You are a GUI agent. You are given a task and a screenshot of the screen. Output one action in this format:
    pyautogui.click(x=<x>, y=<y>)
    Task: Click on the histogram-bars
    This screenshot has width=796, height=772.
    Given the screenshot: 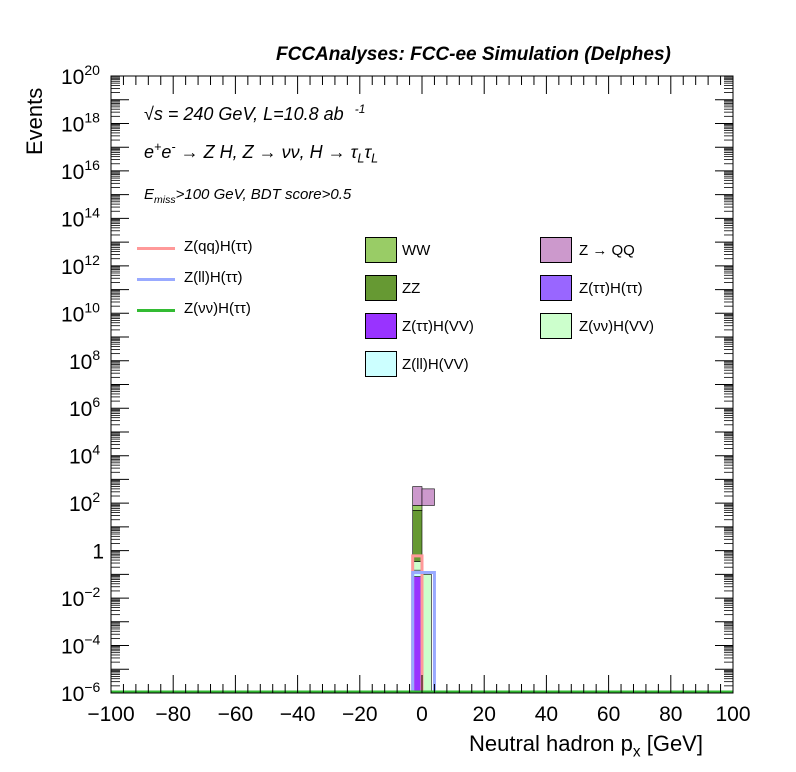 What is the action you would take?
    pyautogui.click(x=423, y=590)
    